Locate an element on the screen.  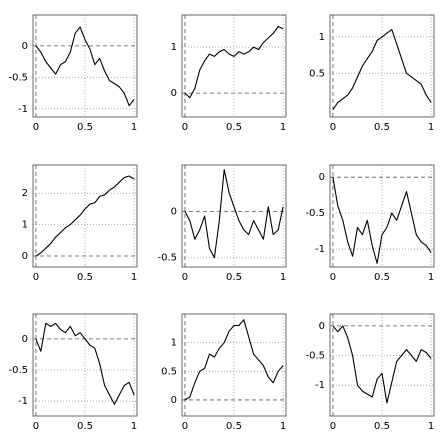
y-tick-label: 2 is located at coordinates (25, 193).